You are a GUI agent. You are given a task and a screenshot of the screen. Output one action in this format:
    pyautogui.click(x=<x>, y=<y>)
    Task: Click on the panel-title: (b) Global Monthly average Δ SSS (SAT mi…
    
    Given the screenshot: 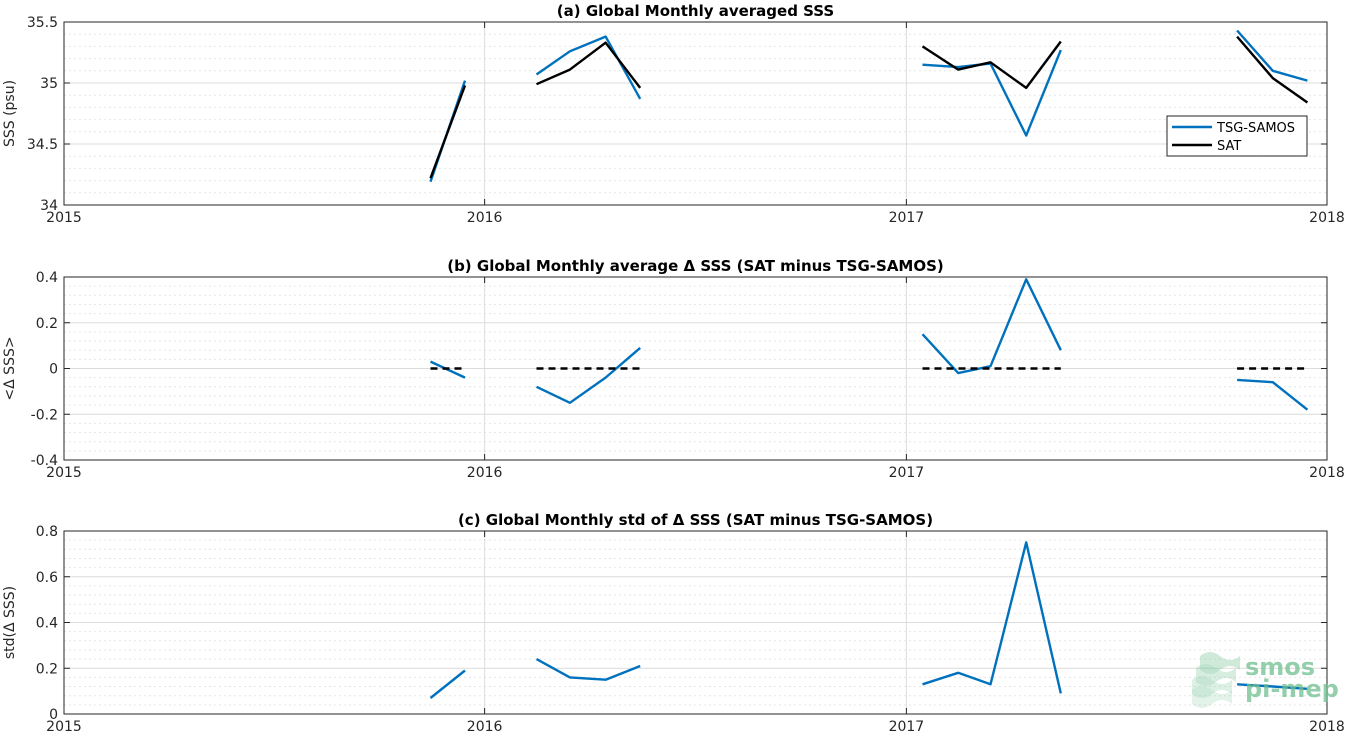 What is the action you would take?
    pyautogui.click(x=695, y=266)
    